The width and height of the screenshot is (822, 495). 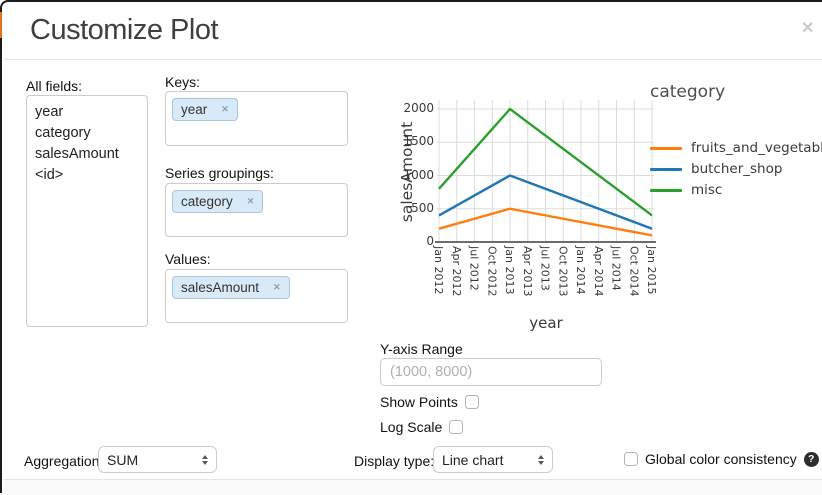 I want to click on x-tick-label: Jul 2012, so click(x=474, y=268).